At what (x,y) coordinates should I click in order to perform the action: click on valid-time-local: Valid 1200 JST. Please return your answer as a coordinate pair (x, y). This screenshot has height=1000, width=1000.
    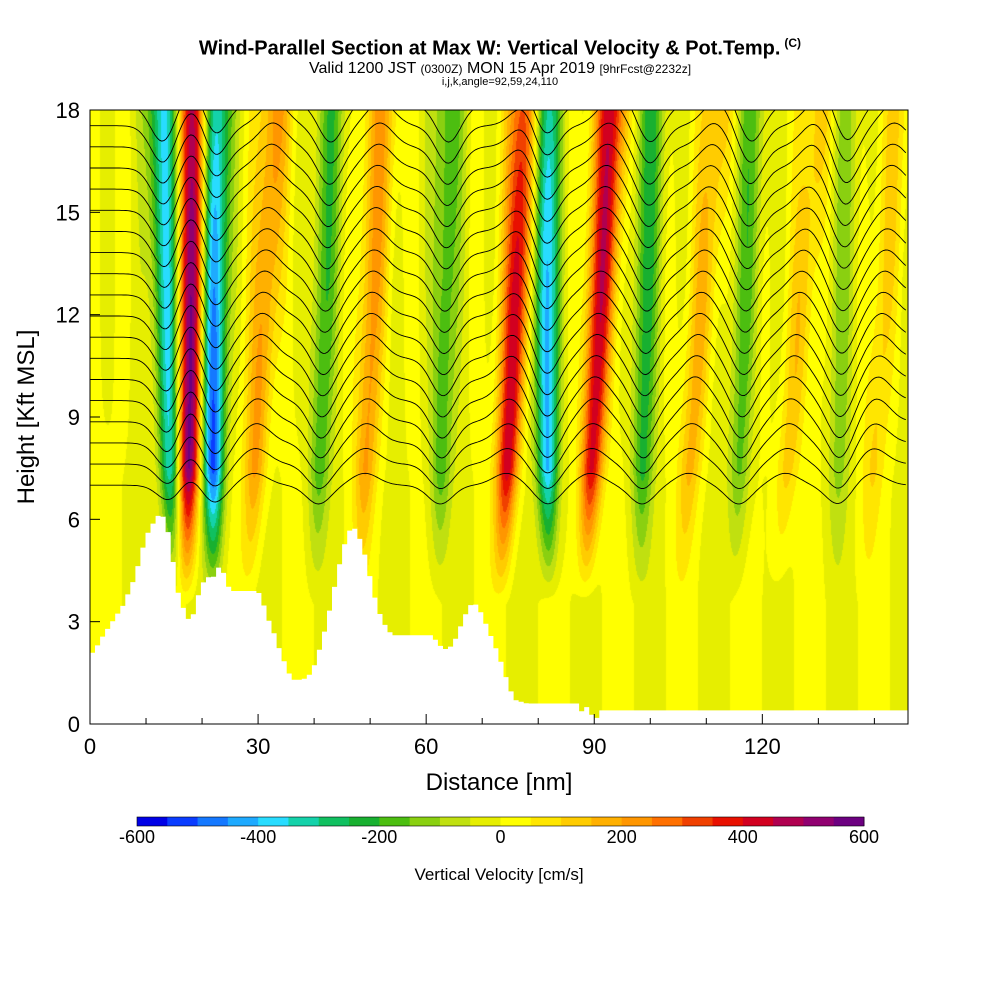
    Looking at the image, I should click on (362, 68).